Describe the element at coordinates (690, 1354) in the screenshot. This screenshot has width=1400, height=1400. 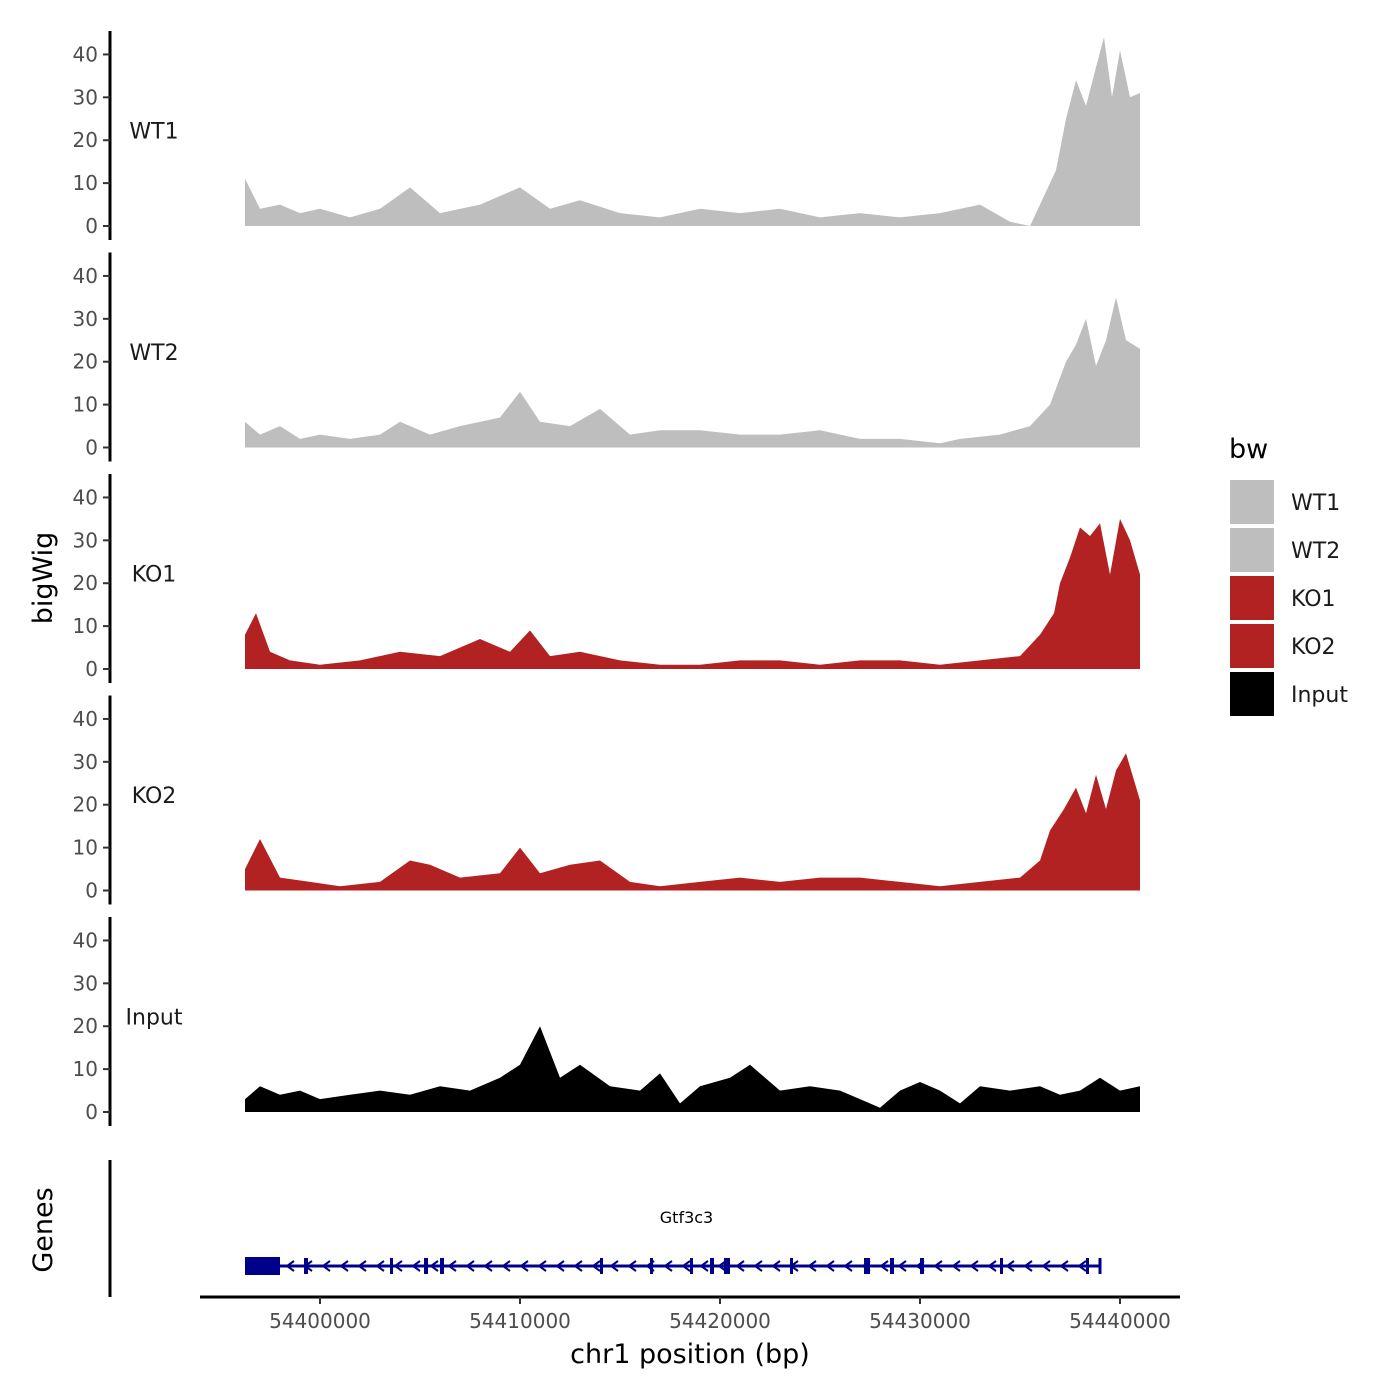
I see `x-axis-title: chr1 position (bp)` at that location.